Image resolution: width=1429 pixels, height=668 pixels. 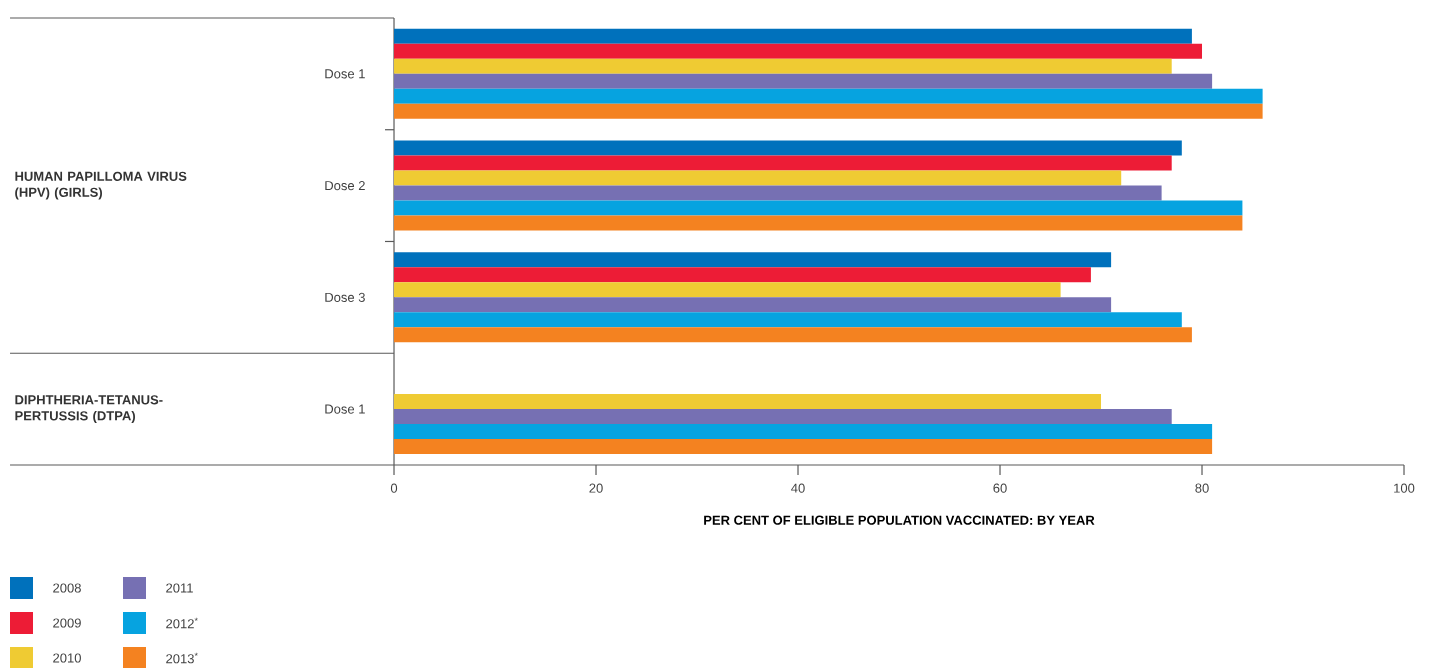 What do you see at coordinates (179, 588) in the screenshot?
I see `legend-label: 2011` at bounding box center [179, 588].